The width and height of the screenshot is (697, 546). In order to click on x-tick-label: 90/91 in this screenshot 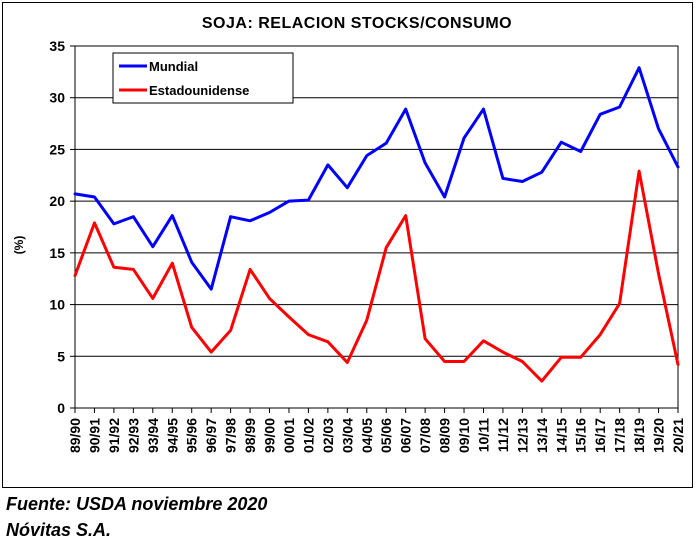, I will do `click(94, 435)`.